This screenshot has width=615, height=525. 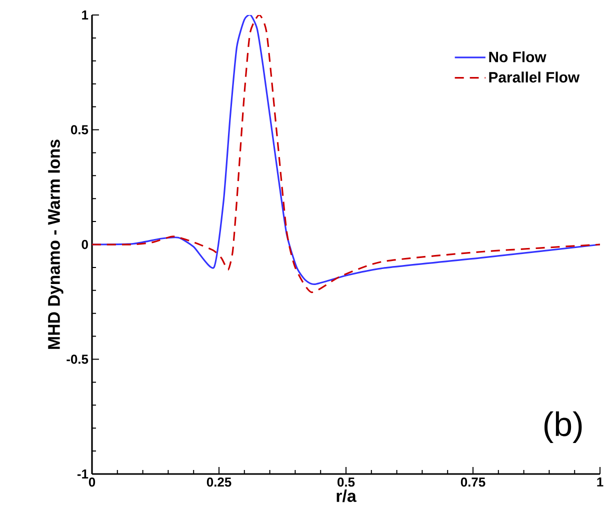 I want to click on x-tick-label: 0.75, so click(x=473, y=482).